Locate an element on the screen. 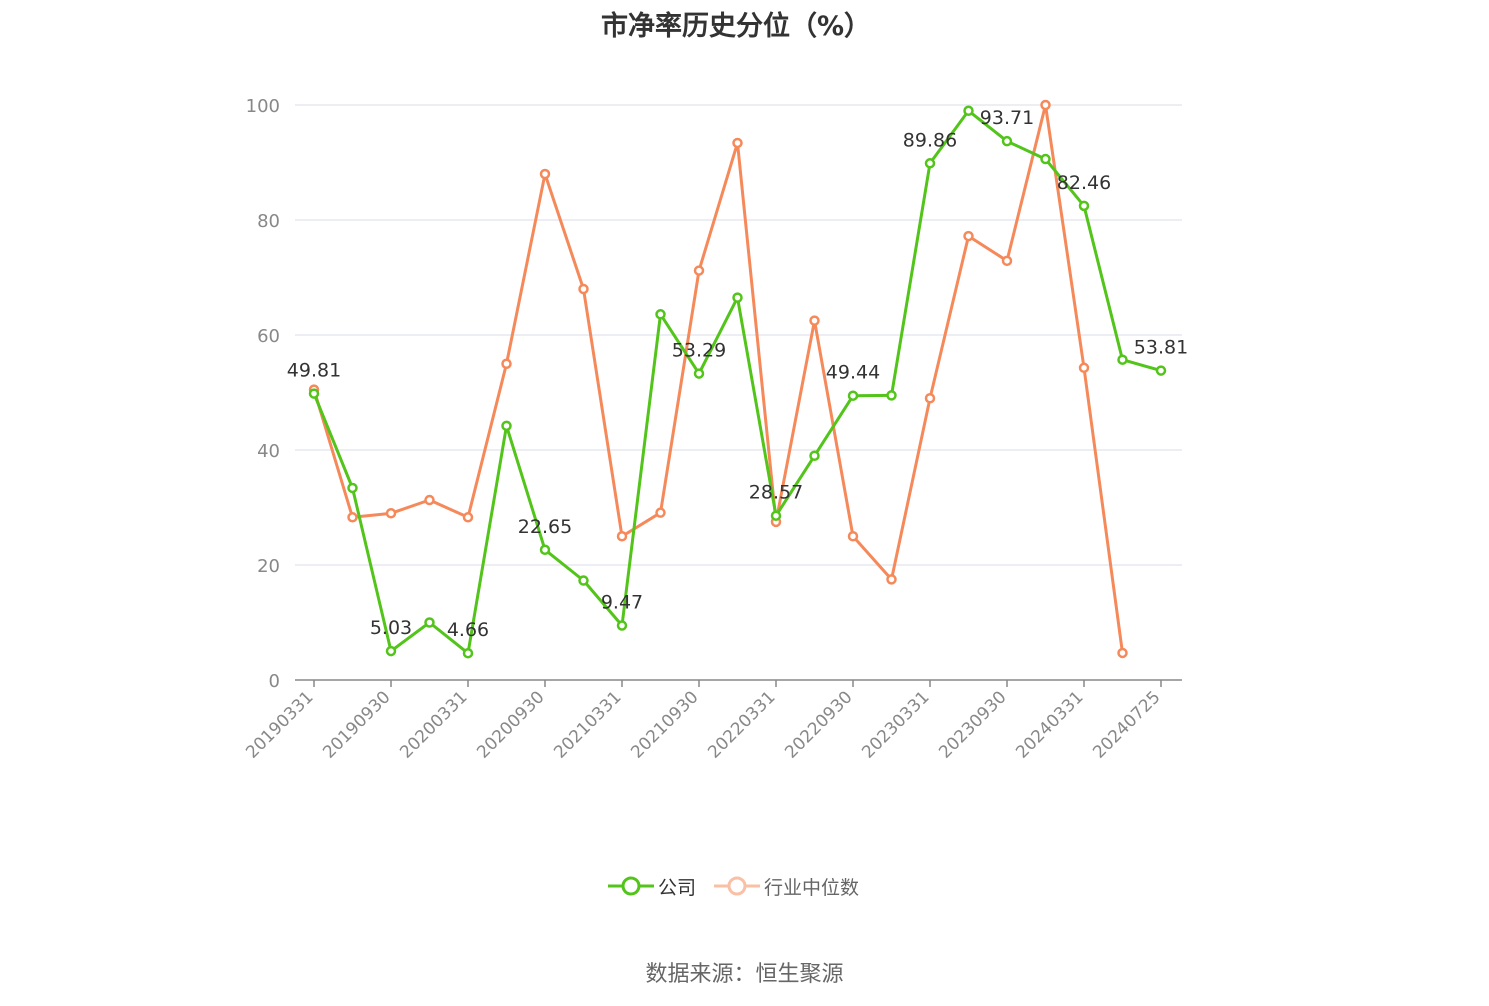 This screenshot has width=1489, height=1006. legend-item-company: 公司 is located at coordinates (652, 886).